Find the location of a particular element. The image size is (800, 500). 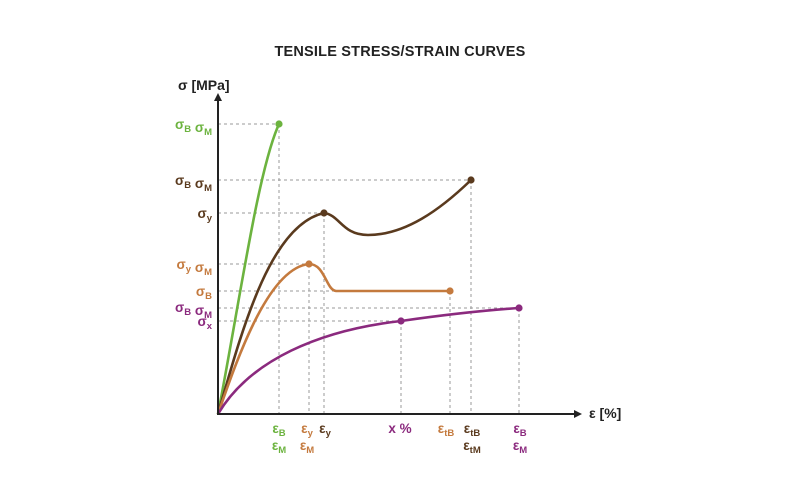

curve-orange is located at coordinates (333, 338).